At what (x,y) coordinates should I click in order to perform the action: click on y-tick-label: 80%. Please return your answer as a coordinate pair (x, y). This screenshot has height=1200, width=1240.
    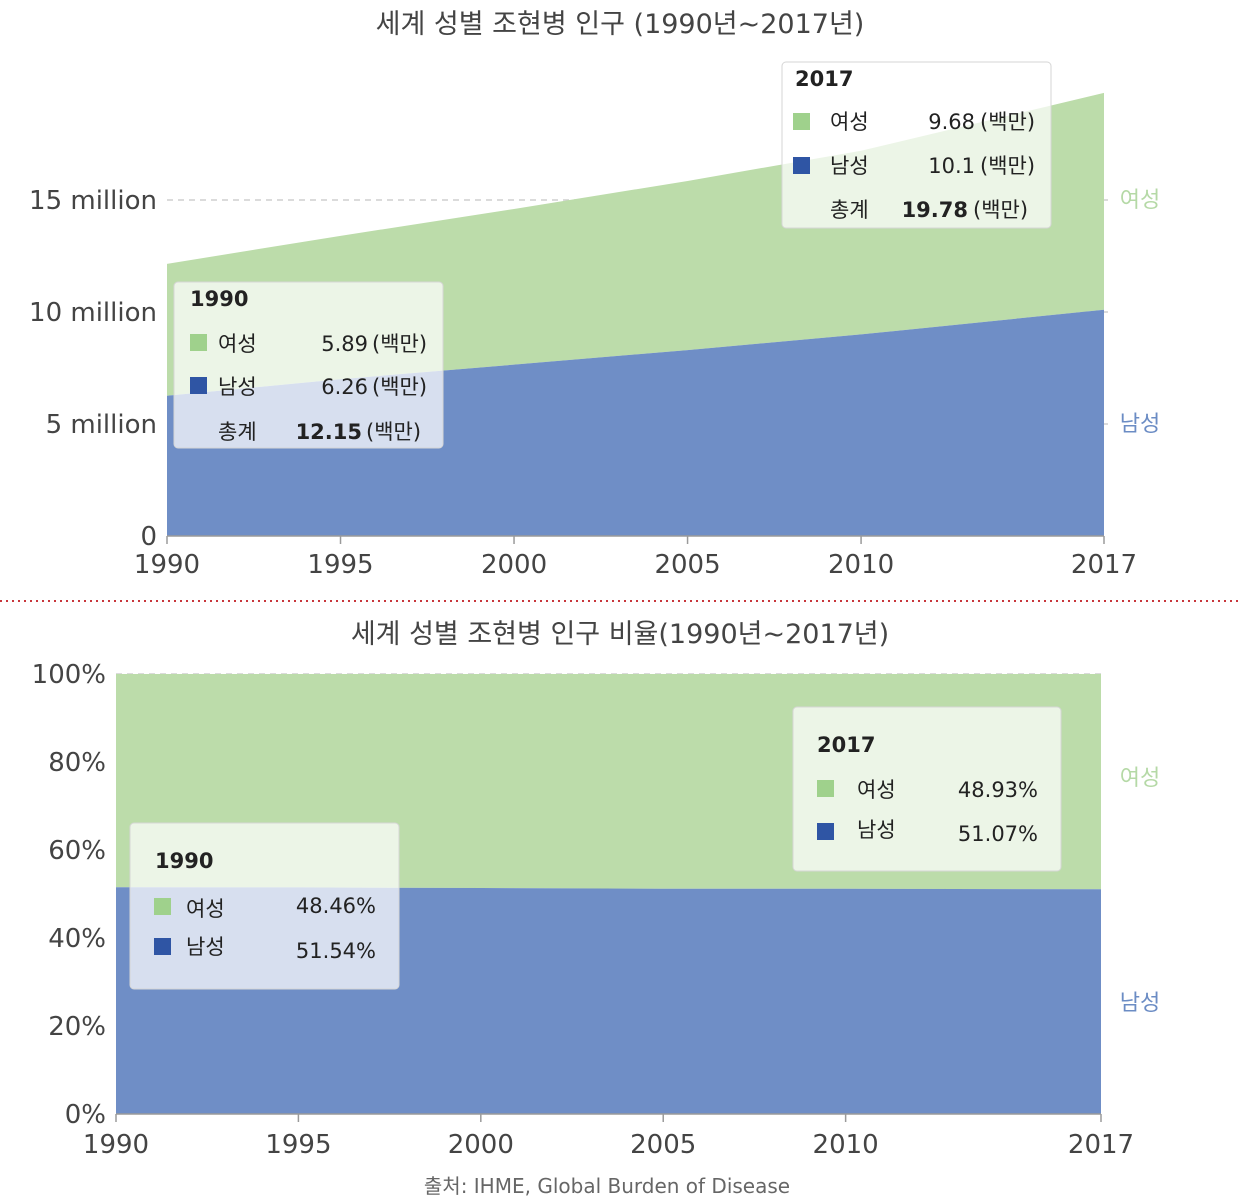
    Looking at the image, I should click on (77, 763).